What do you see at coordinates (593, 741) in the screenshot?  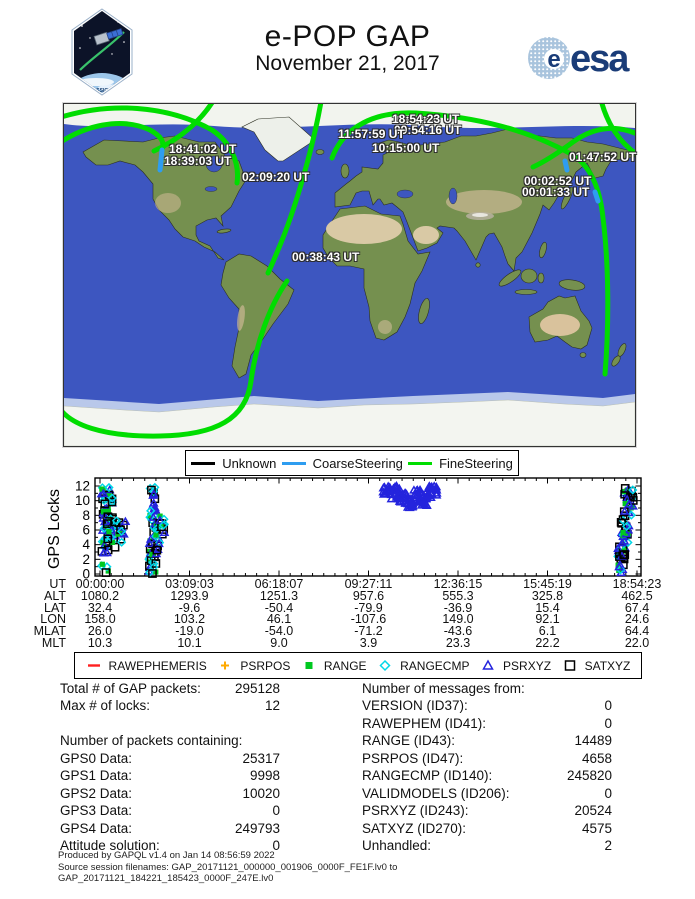 I see `stat-value: 14489` at bounding box center [593, 741].